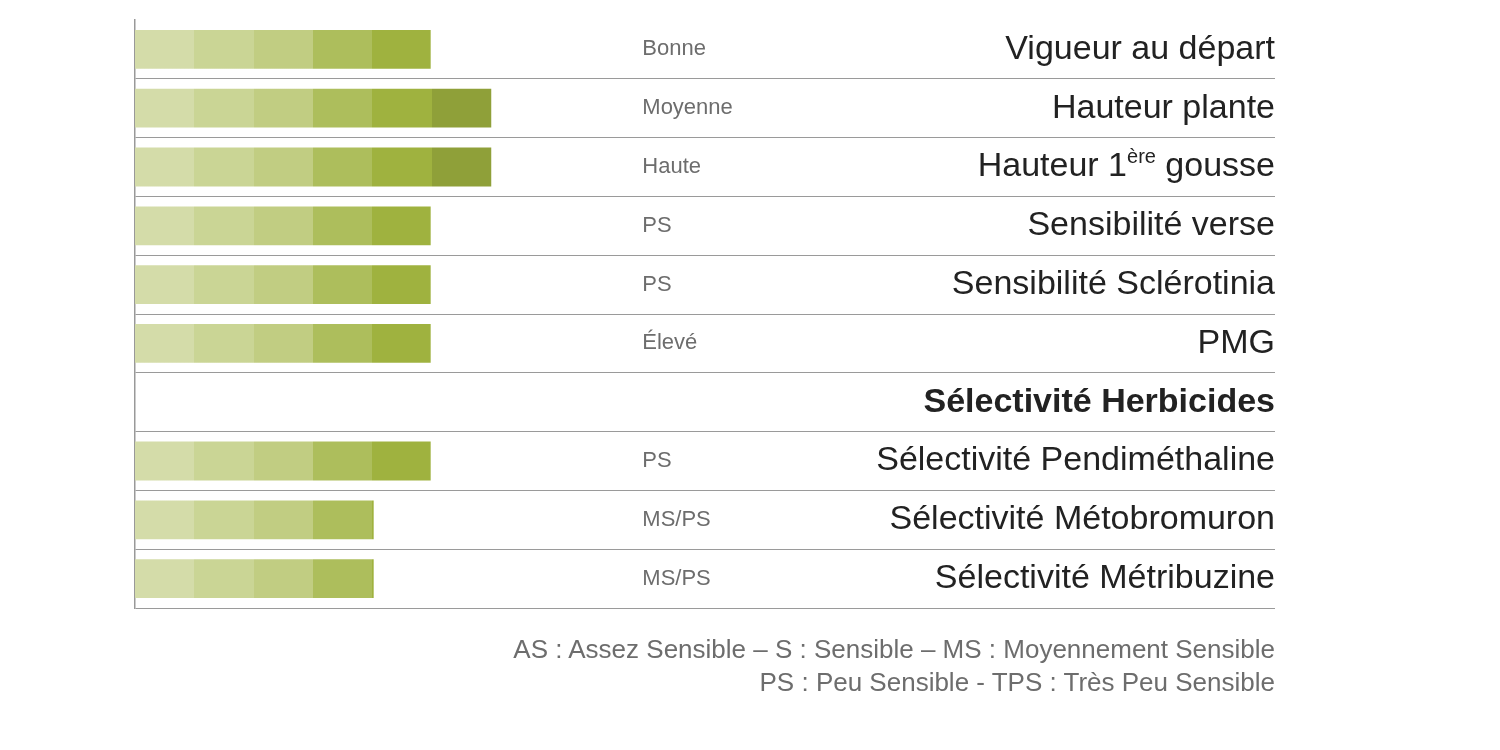 The height and width of the screenshot is (750, 1500). What do you see at coordinates (1076, 458) in the screenshot?
I see `y-tick-label: Sélectivité Pendiméthaline` at bounding box center [1076, 458].